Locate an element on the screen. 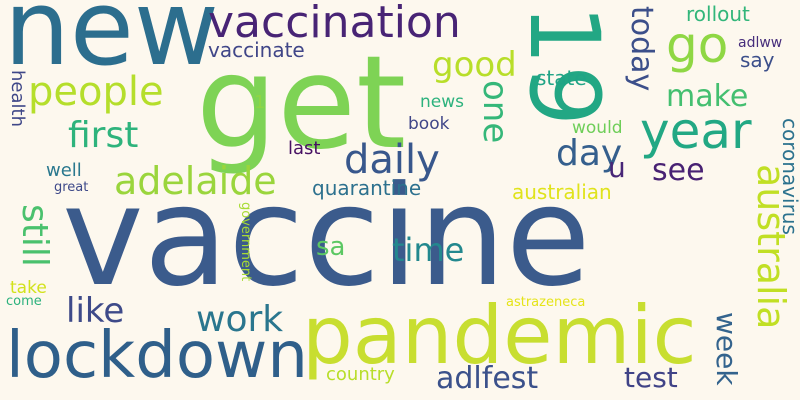  word-government: government is located at coordinates (245, 242).